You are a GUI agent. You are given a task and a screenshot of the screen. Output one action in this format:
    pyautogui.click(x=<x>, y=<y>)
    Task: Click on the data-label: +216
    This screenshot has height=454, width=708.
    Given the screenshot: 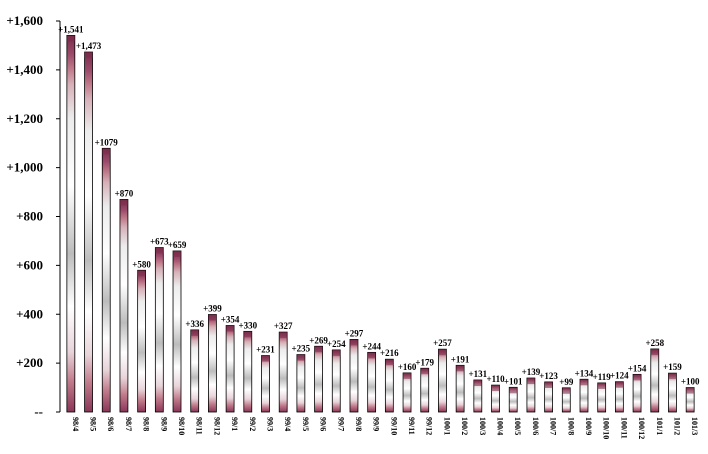 What is the action you would take?
    pyautogui.click(x=389, y=353)
    